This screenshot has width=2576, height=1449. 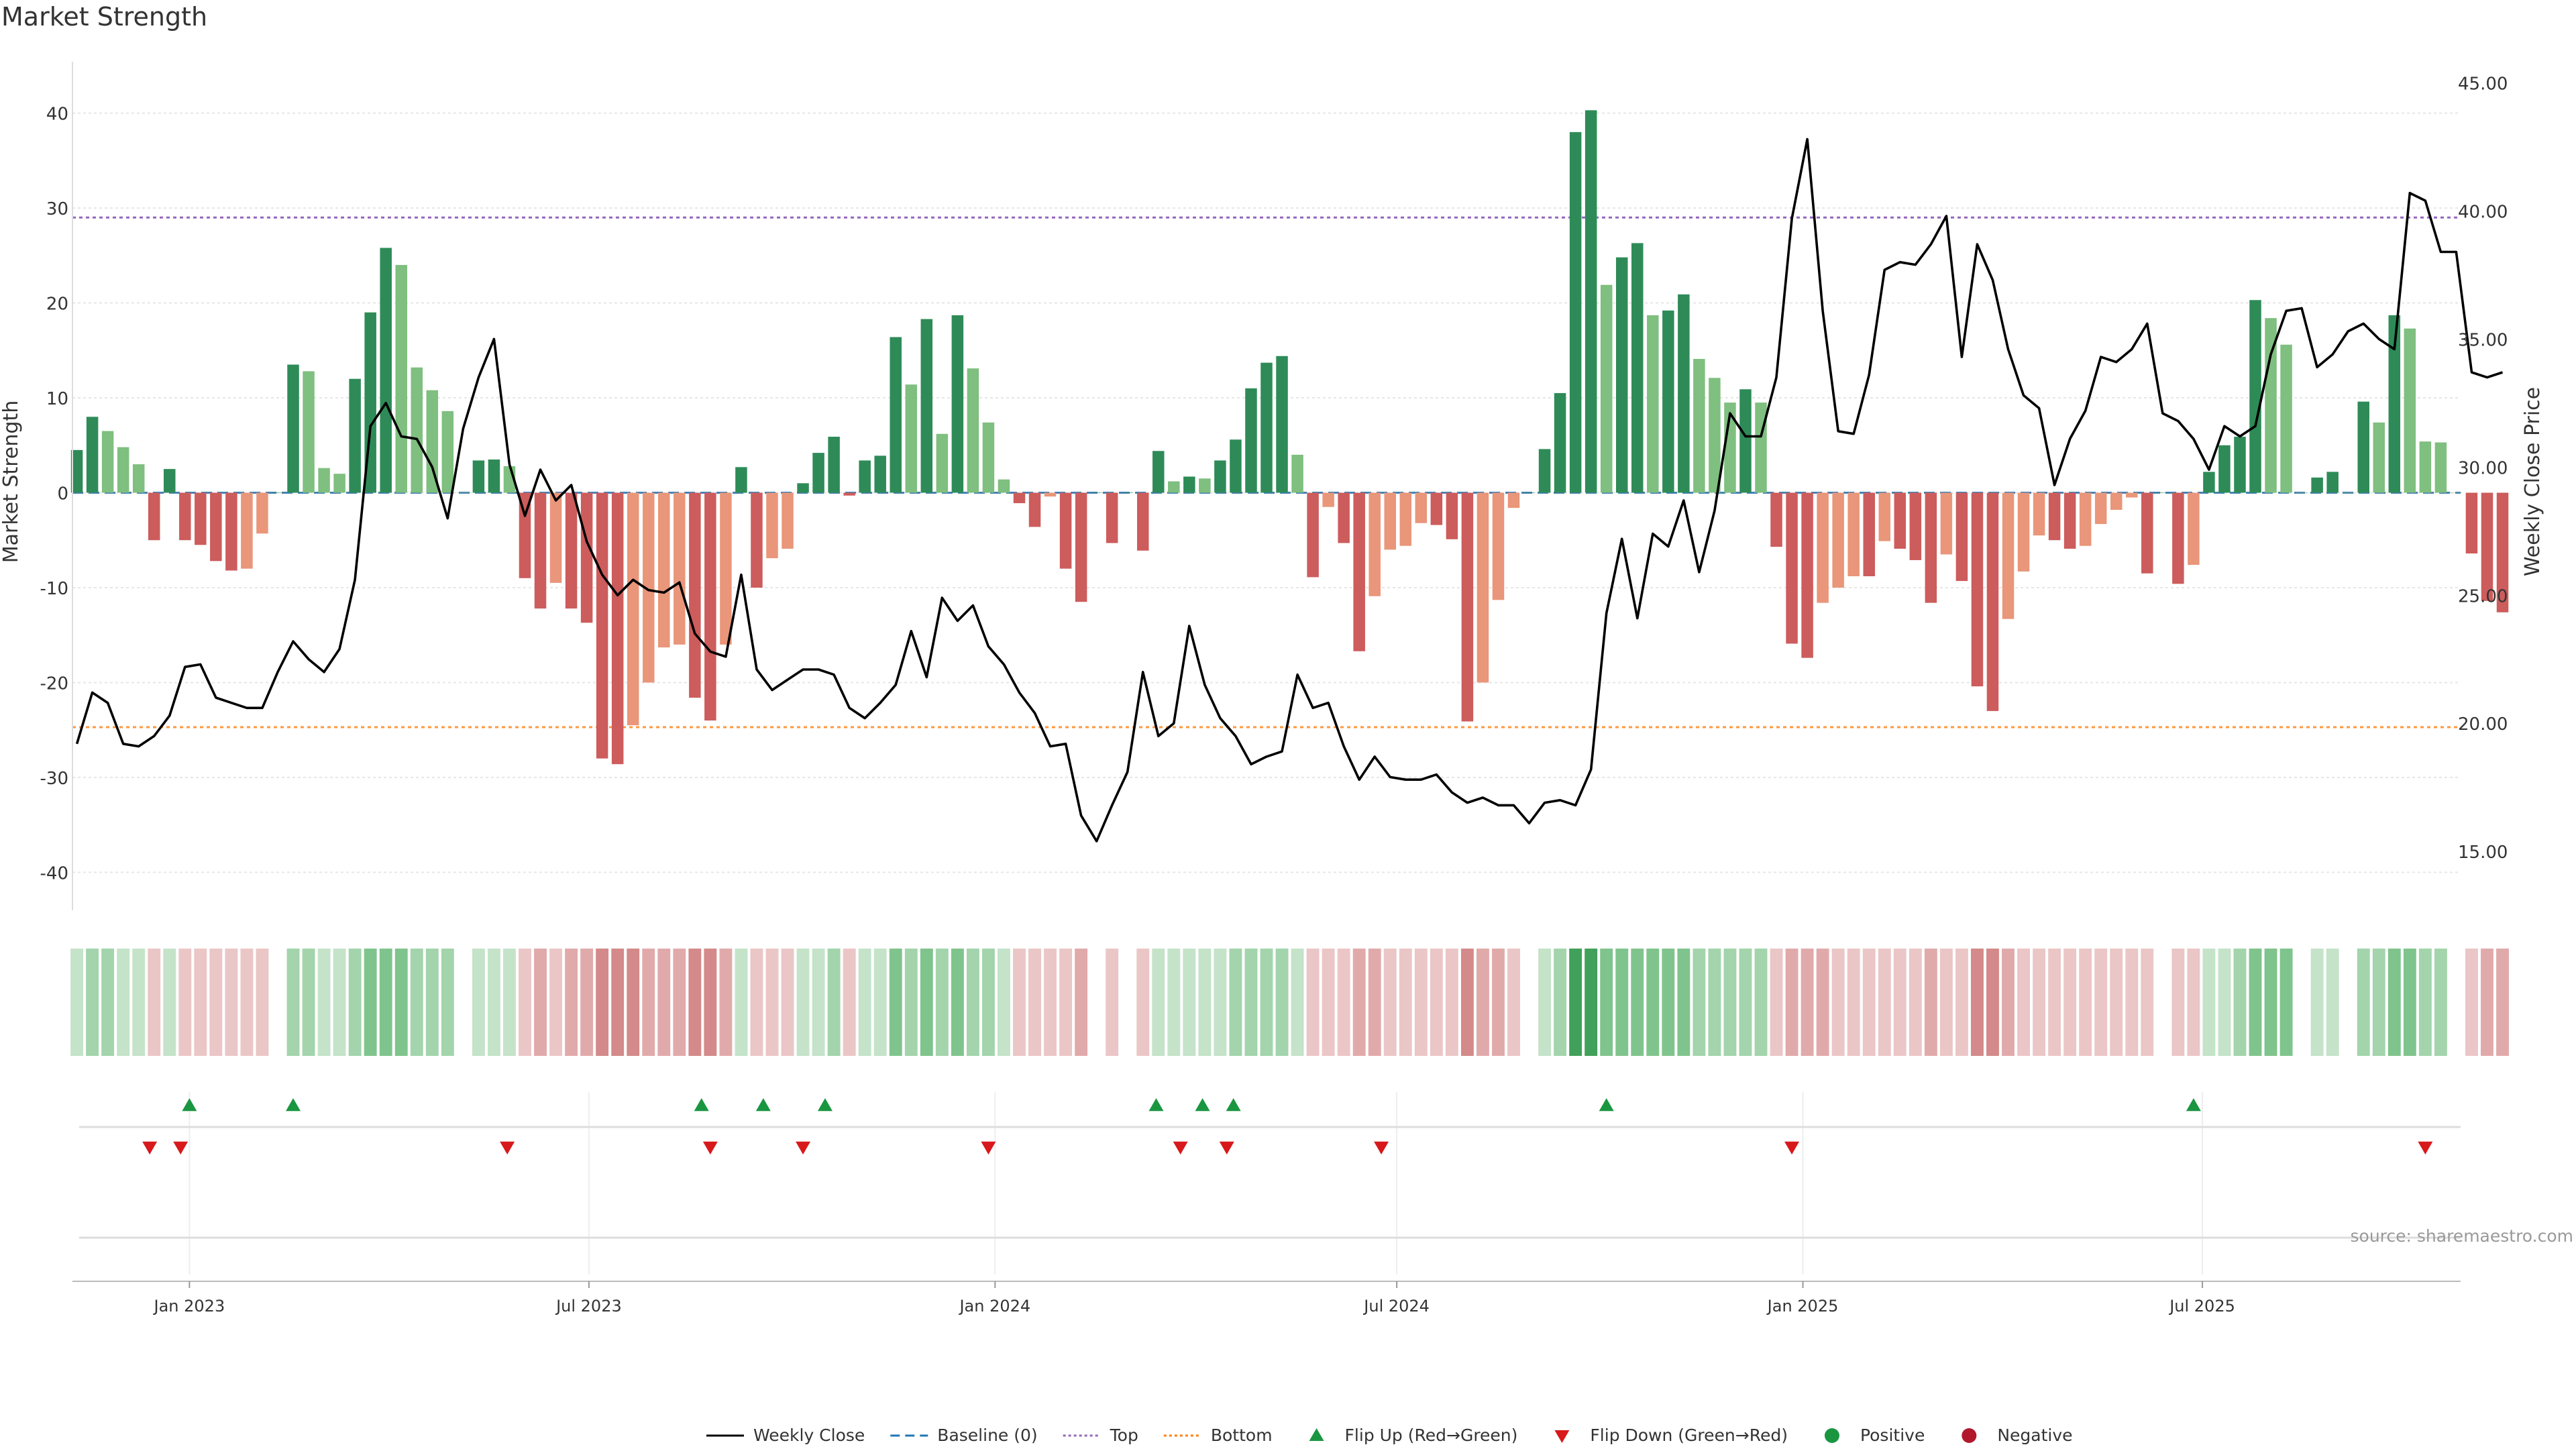 What do you see at coordinates (57, 304) in the screenshot?
I see `left-tick-label: 20` at bounding box center [57, 304].